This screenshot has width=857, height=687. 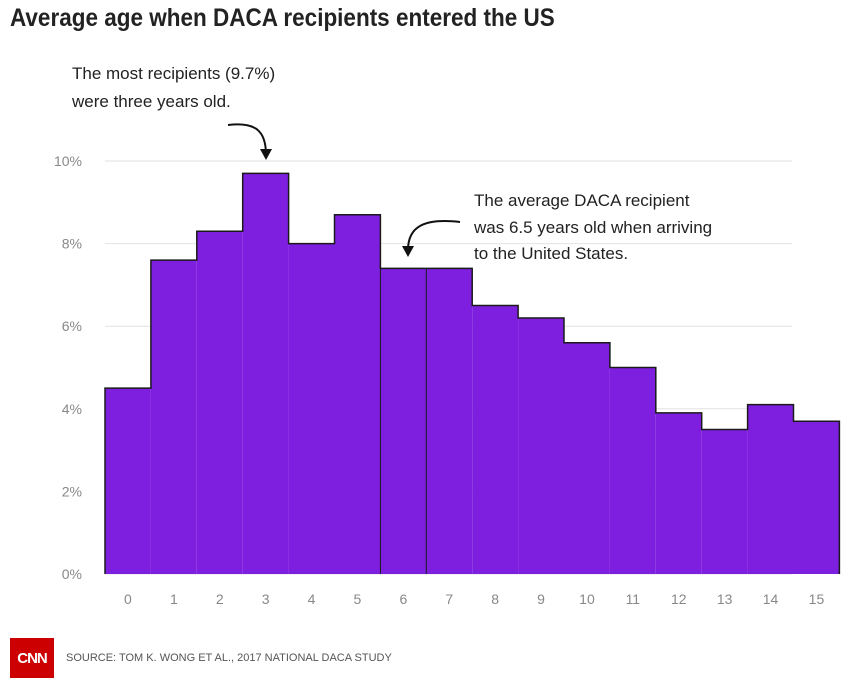 What do you see at coordinates (72, 326) in the screenshot?
I see `y-tick-label: 6%` at bounding box center [72, 326].